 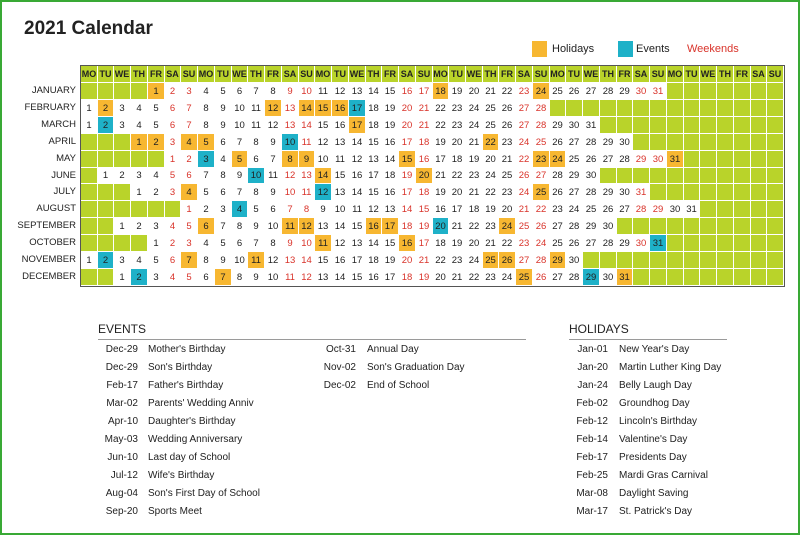 What do you see at coordinates (374, 192) in the screenshot?
I see `day-cell: 15` at bounding box center [374, 192].